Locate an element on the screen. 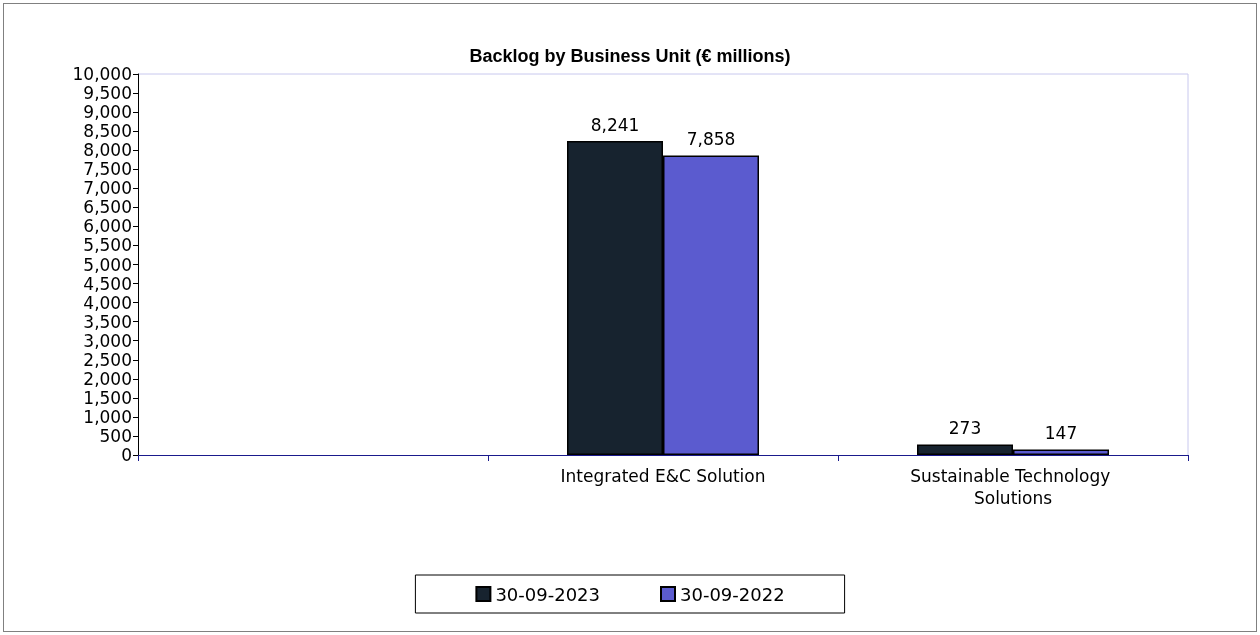 This screenshot has height=635, width=1260. y-tick-label: 5,000 is located at coordinates (107, 264).